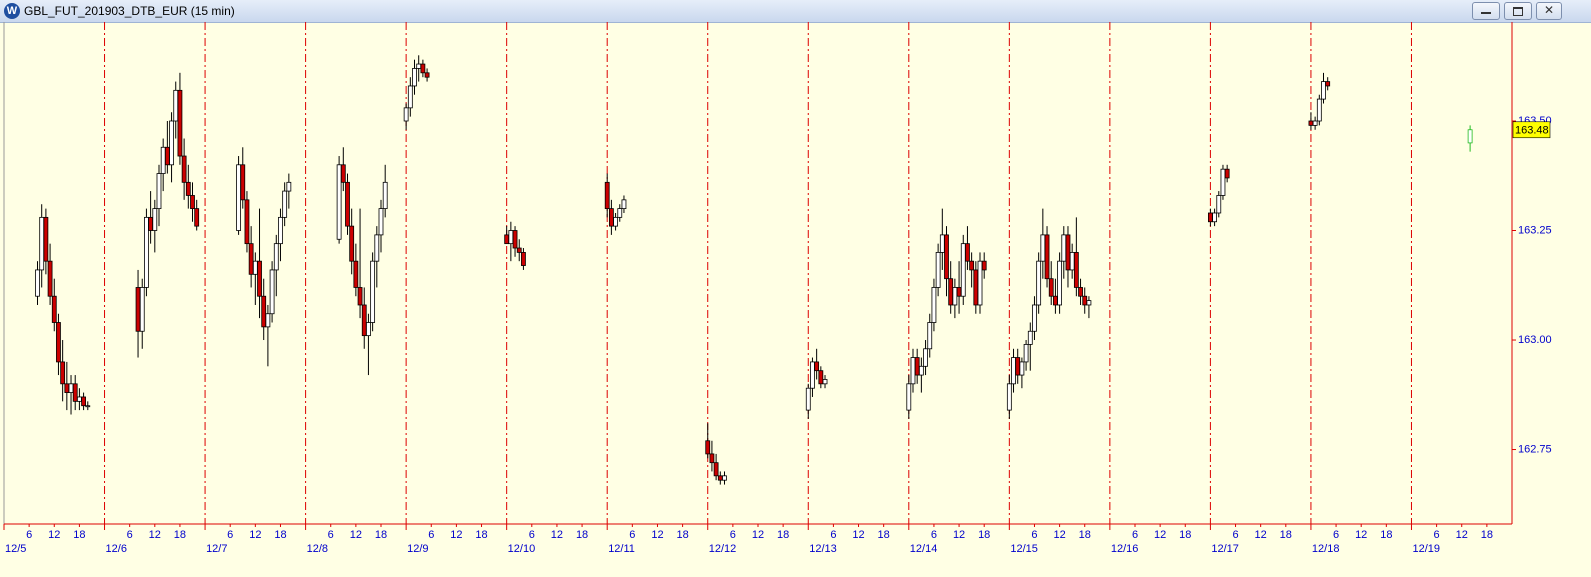  Describe the element at coordinates (1426, 549) in the screenshot. I see `x-day-label: 12/19` at that location.